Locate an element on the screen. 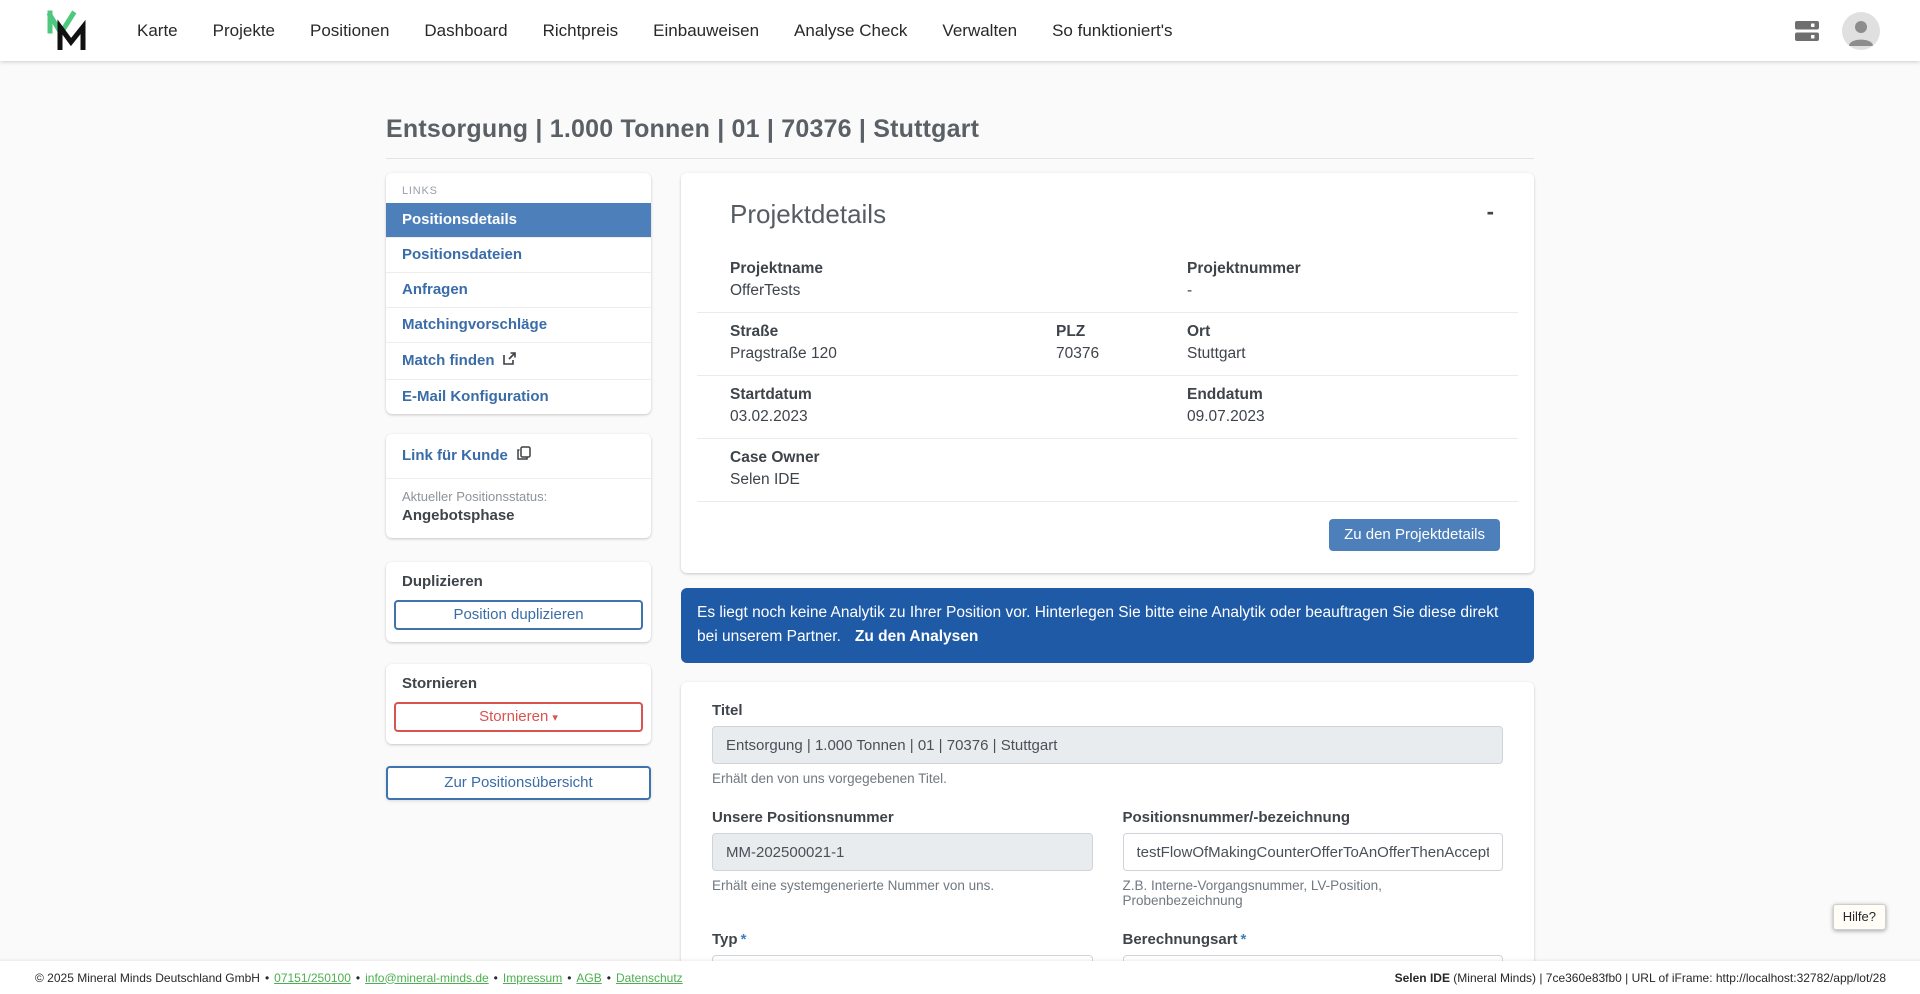 The height and width of the screenshot is (994, 1920). agb-link: AGB is located at coordinates (589, 977).